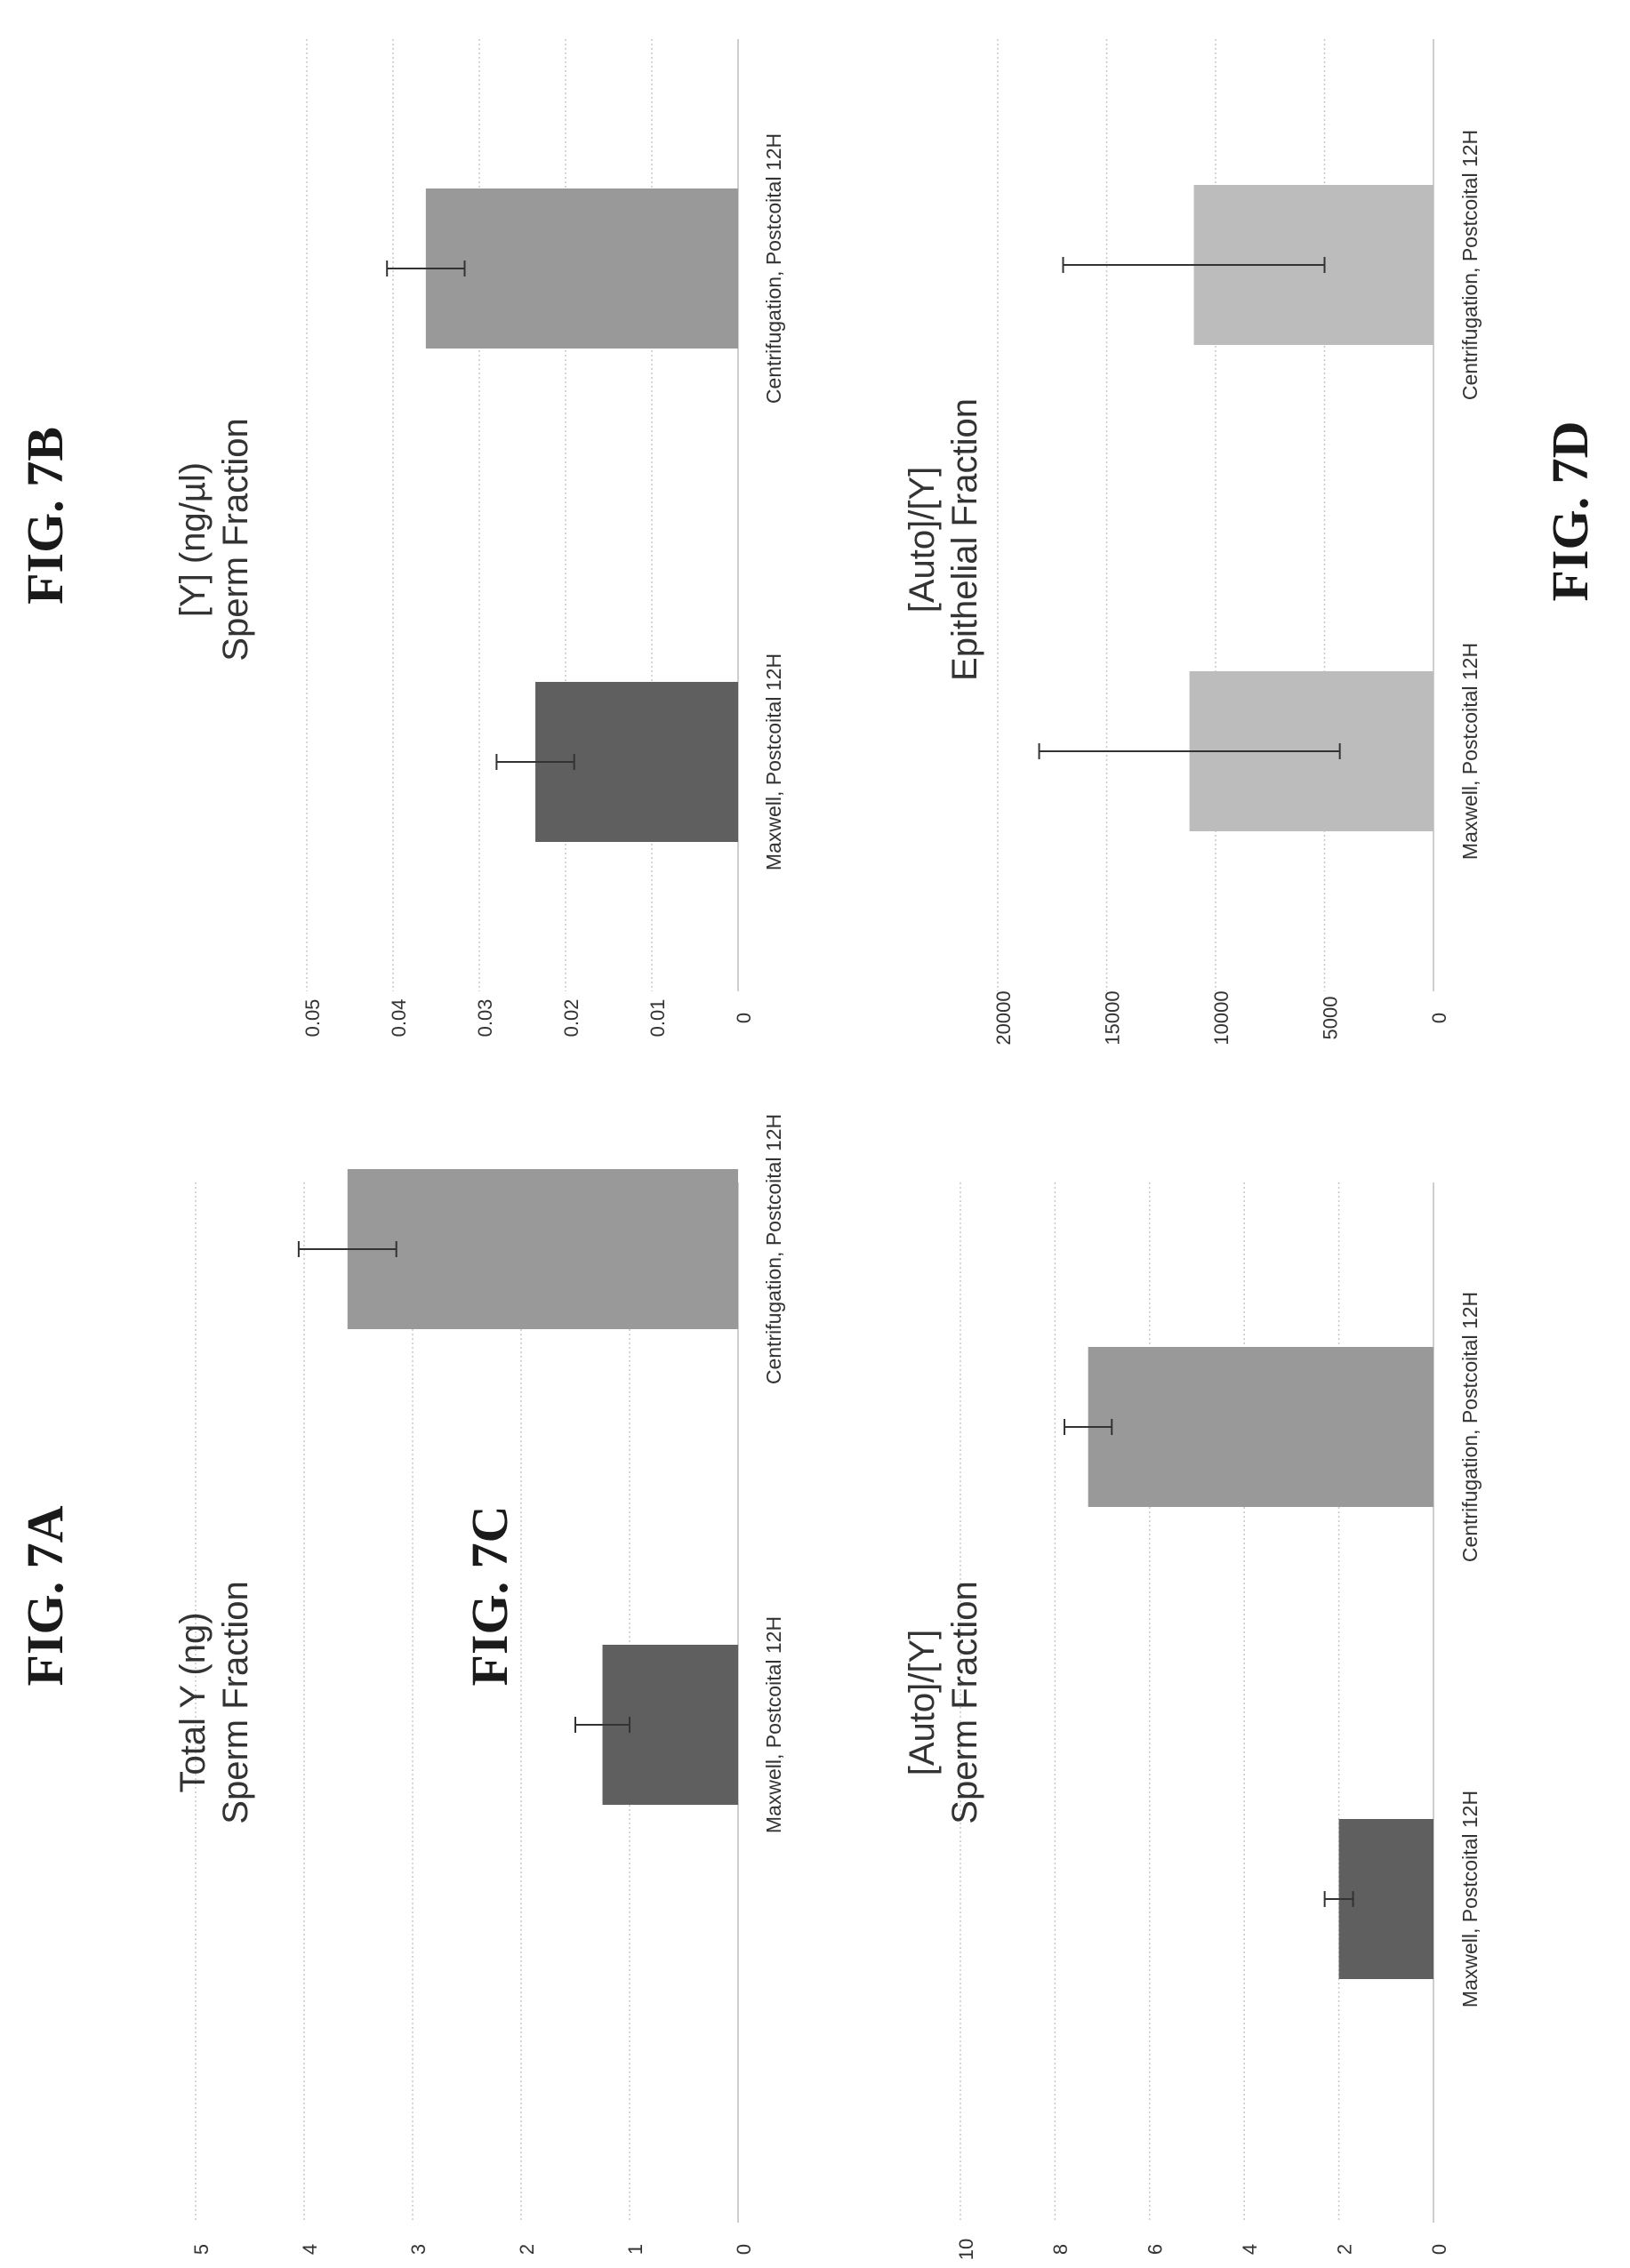 The image size is (1630, 2268). I want to click on tick-label: 5, so click(201, 2249).